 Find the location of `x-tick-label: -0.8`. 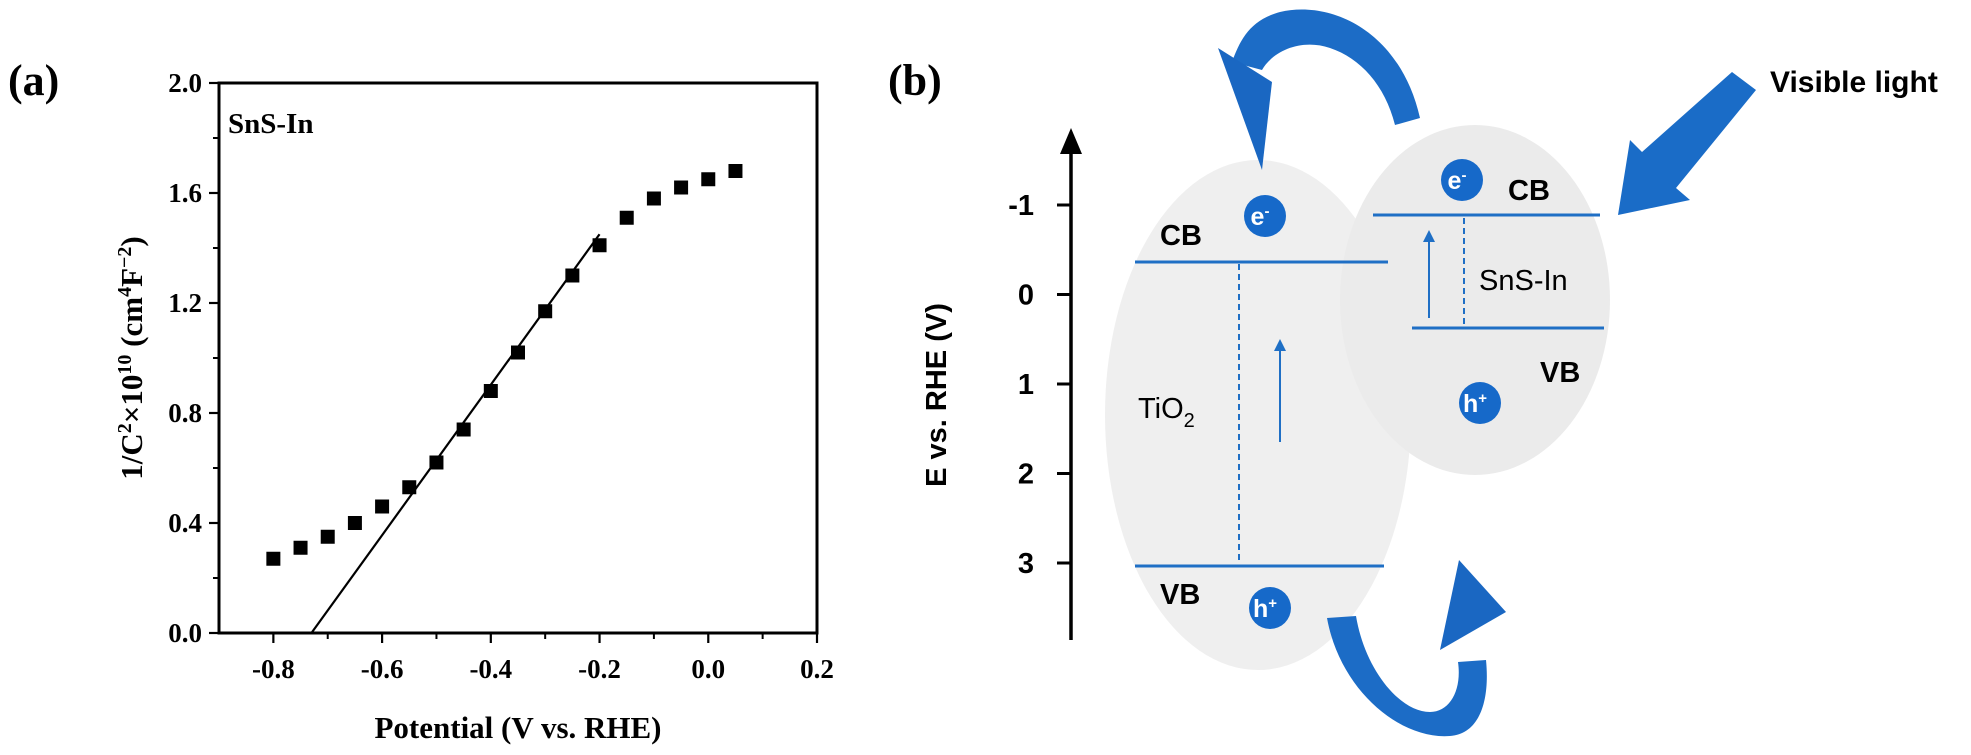

x-tick-label: -0.8 is located at coordinates (273, 669).